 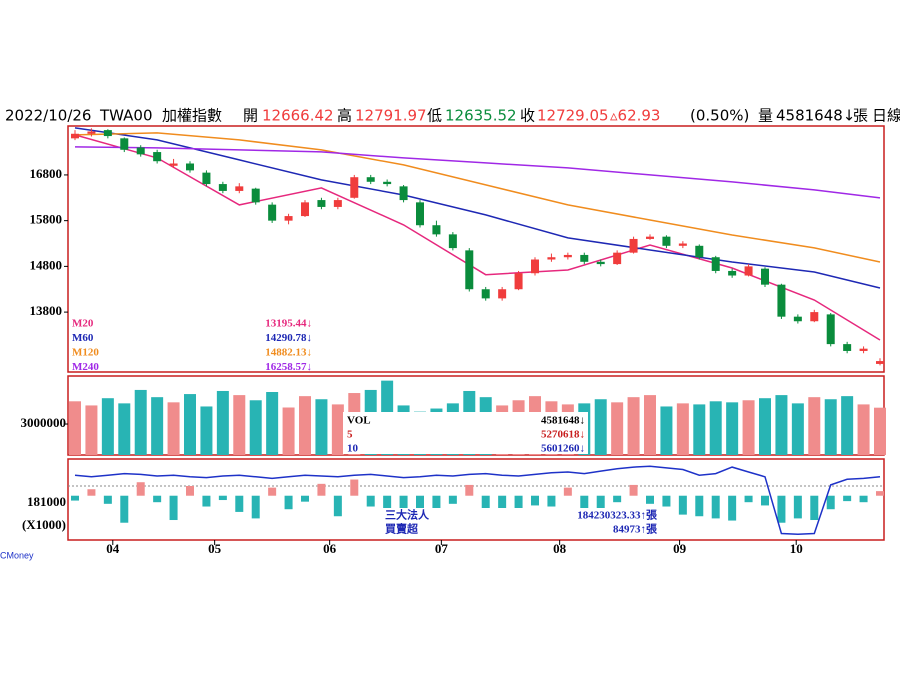 What do you see at coordinates (402, 529) in the screenshot?
I see `legend-name: 買賣超` at bounding box center [402, 529].